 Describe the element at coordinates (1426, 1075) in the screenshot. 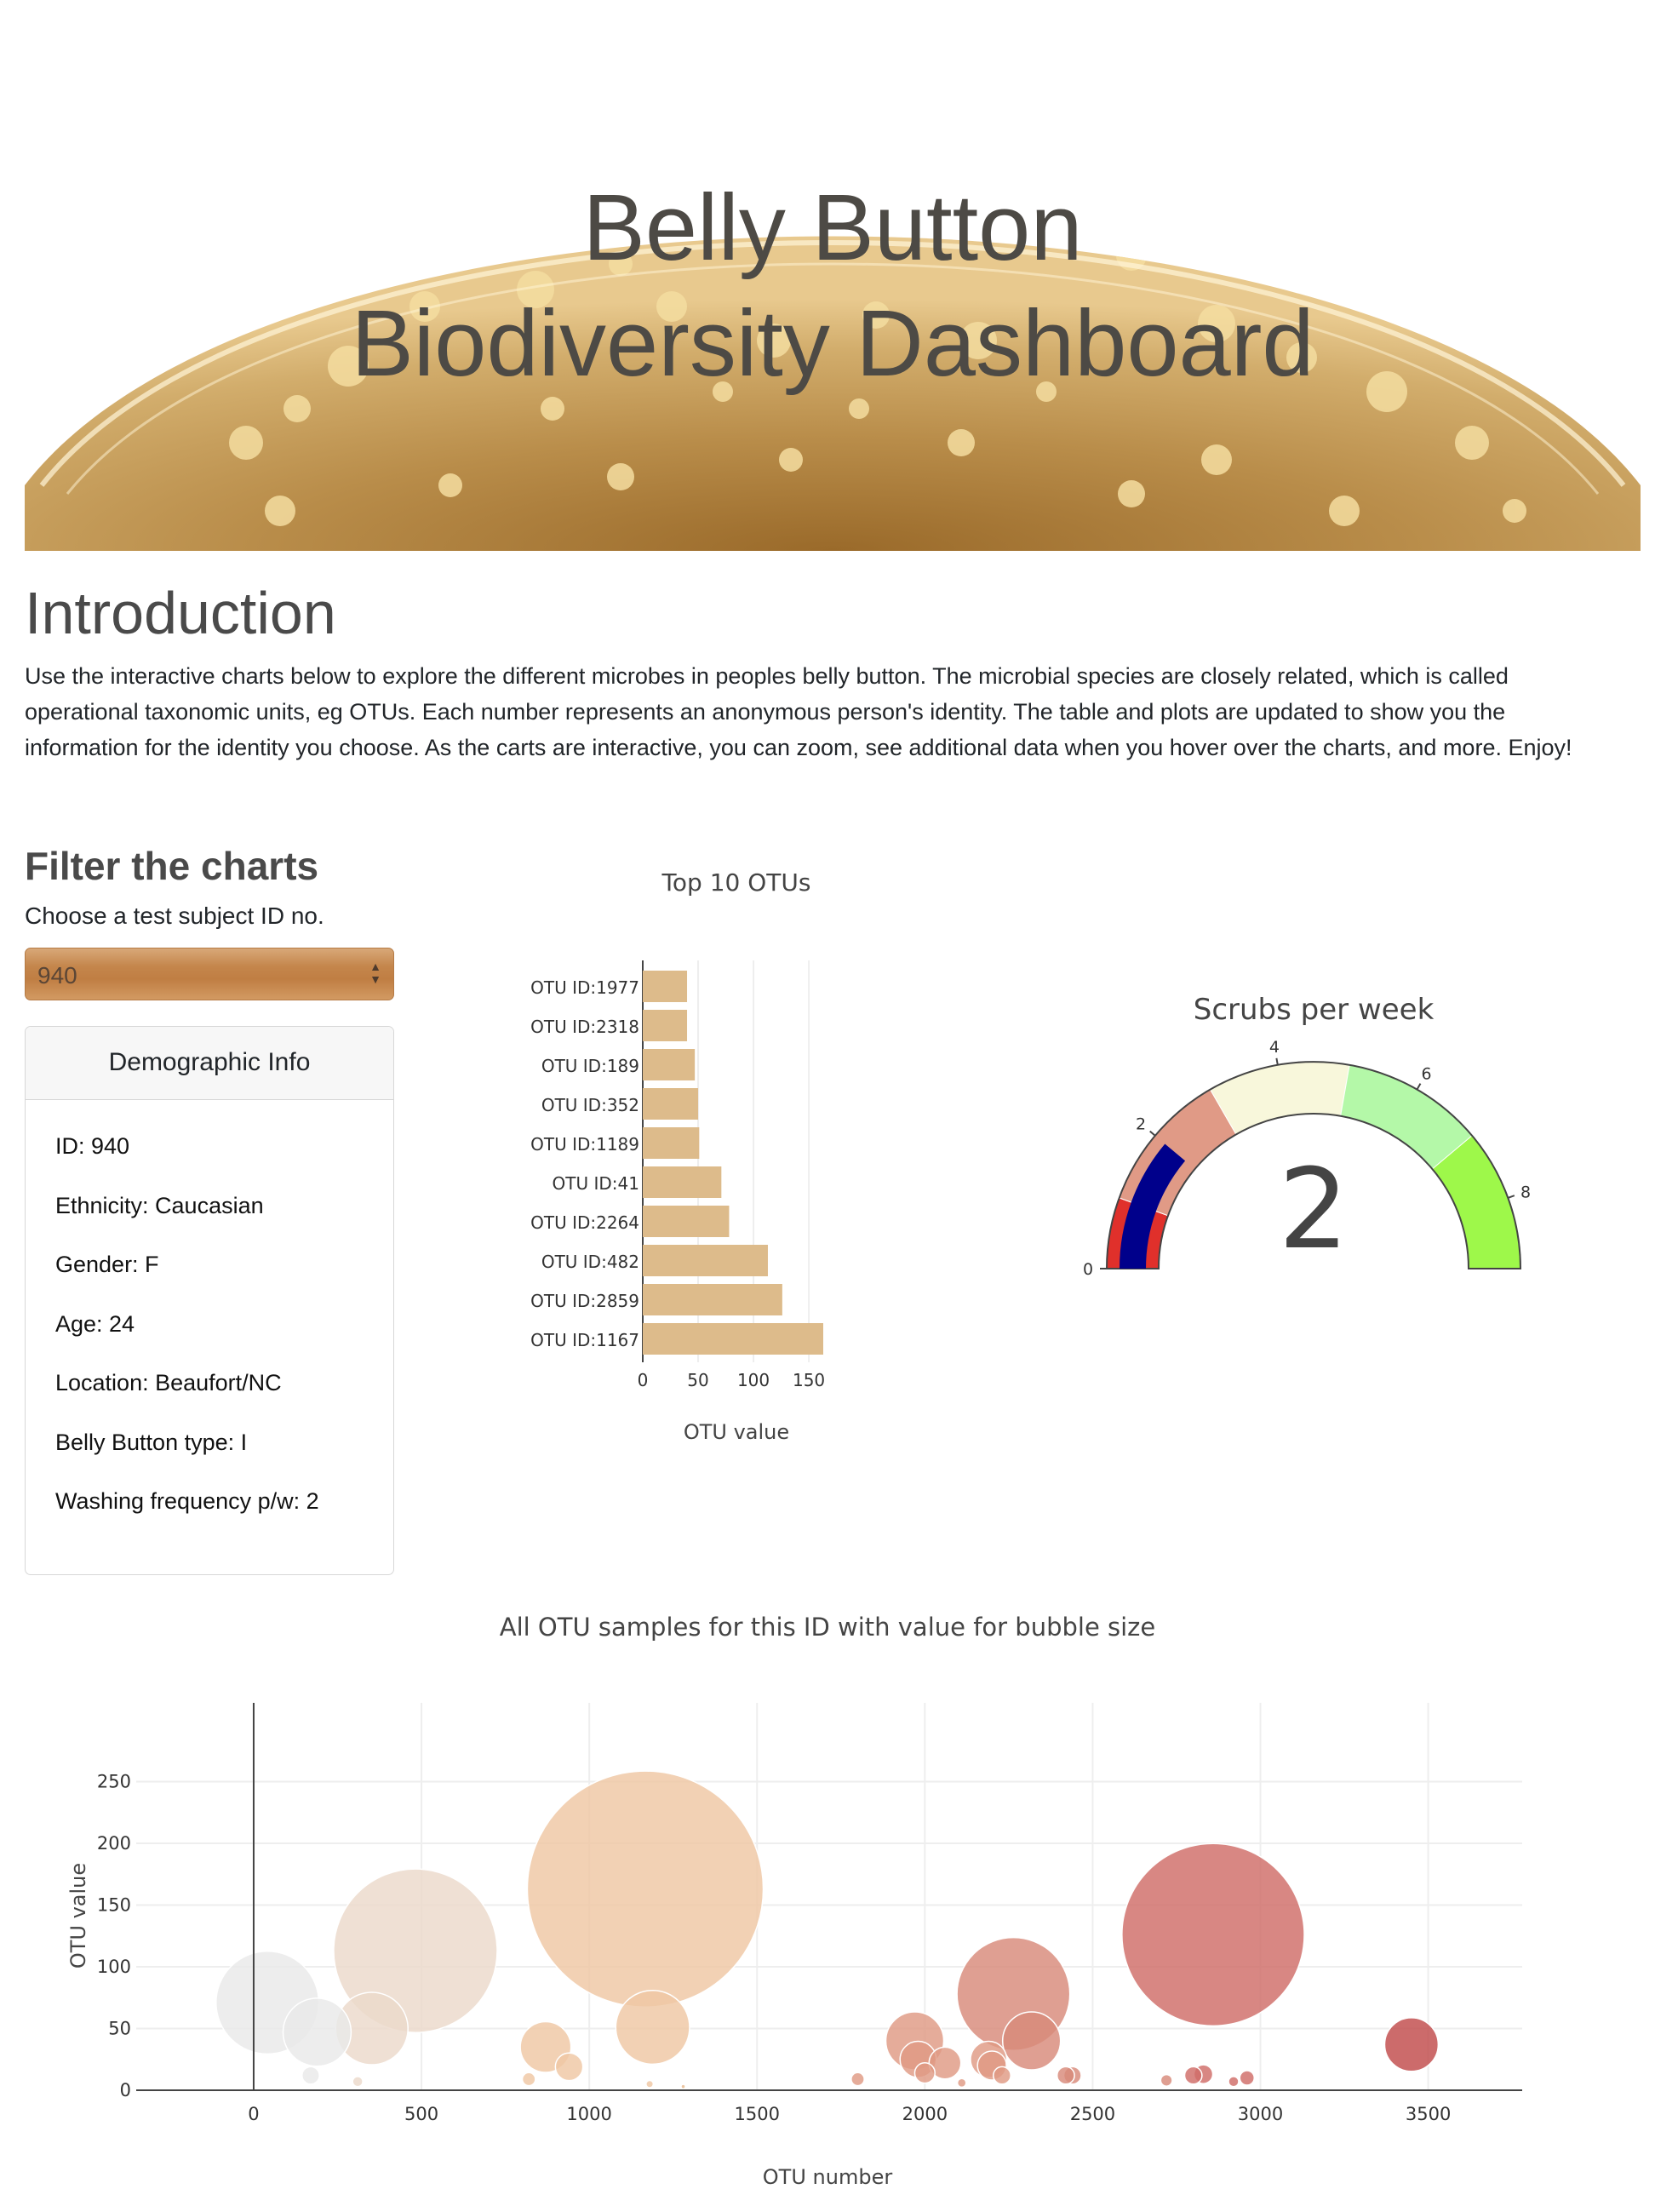

I see `gauge-tick-label: 6` at that location.